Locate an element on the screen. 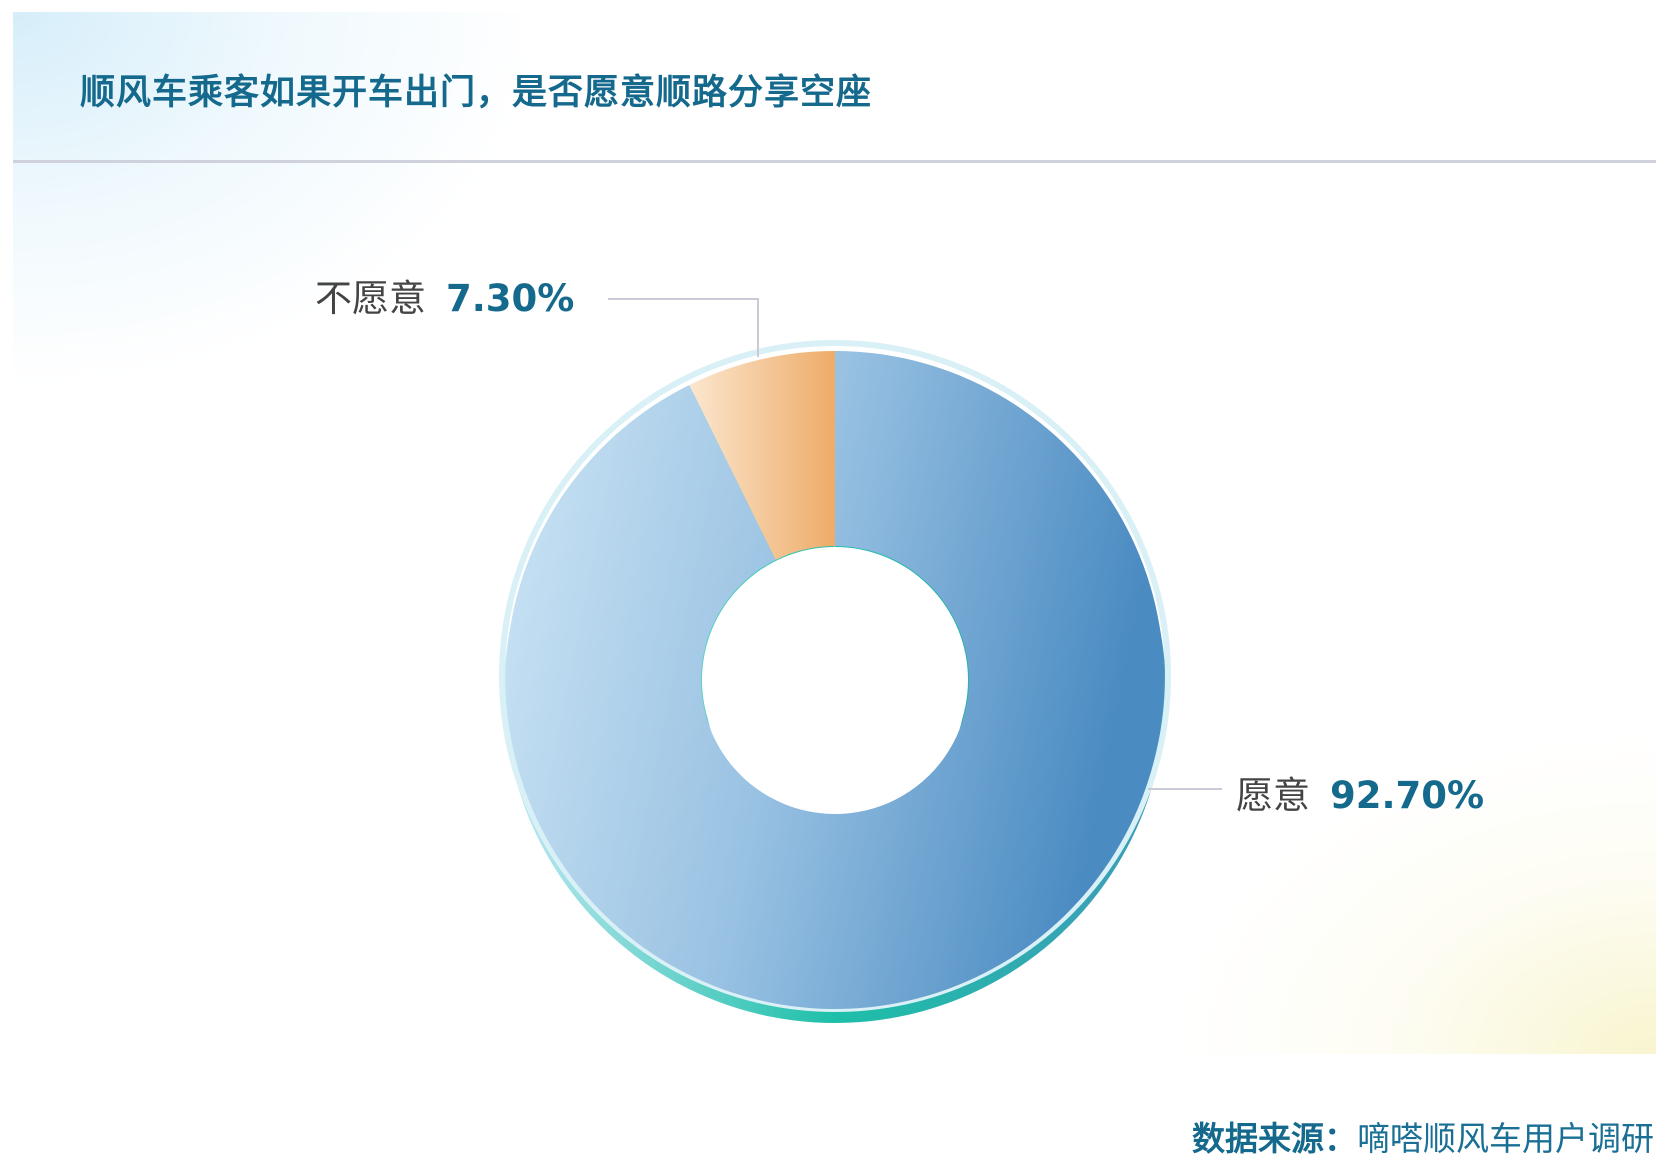  slice-name: 愿意 is located at coordinates (1273, 795).